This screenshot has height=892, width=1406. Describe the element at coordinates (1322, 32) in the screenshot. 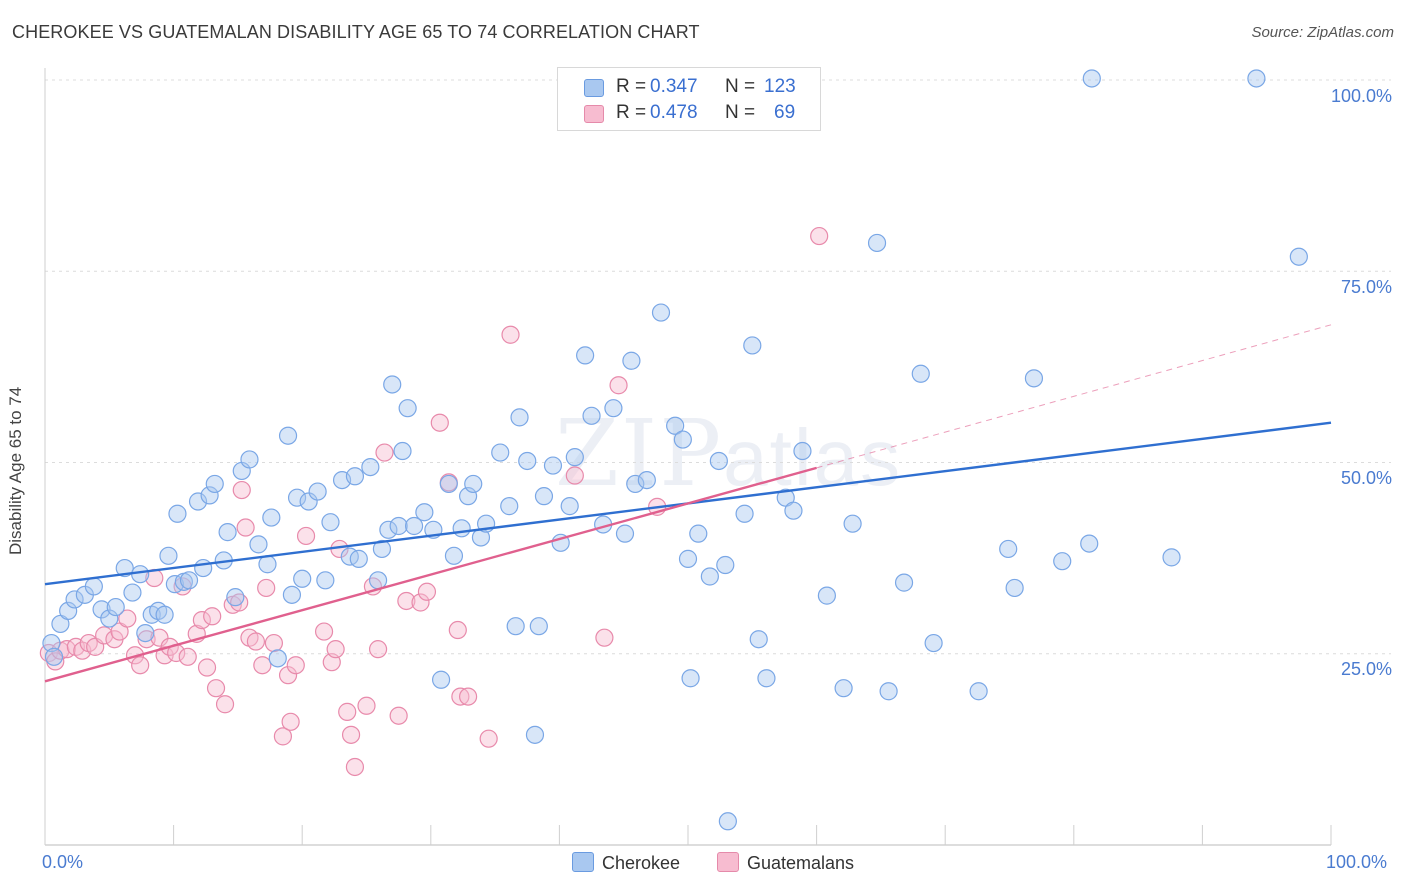

I see `source-label: Source: ZipAtlas.com` at that location.